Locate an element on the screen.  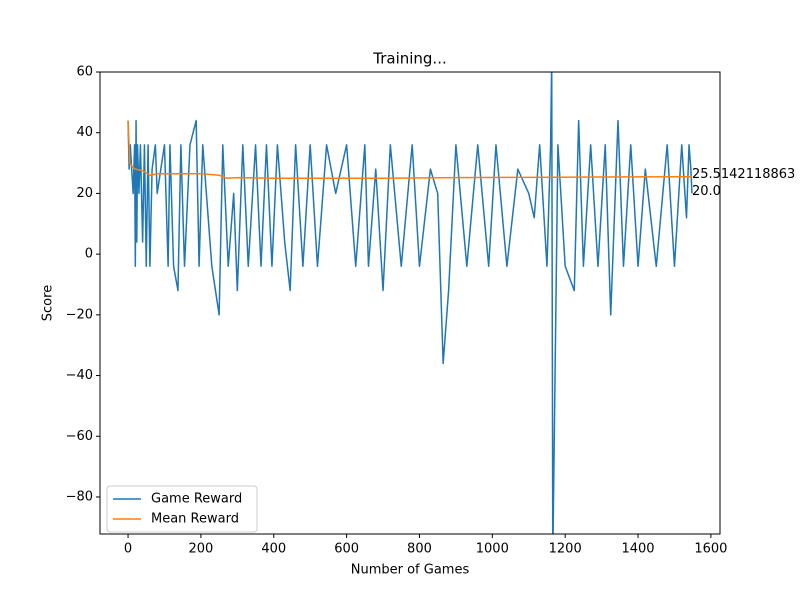
x-tick-label: 0 is located at coordinates (128, 549).